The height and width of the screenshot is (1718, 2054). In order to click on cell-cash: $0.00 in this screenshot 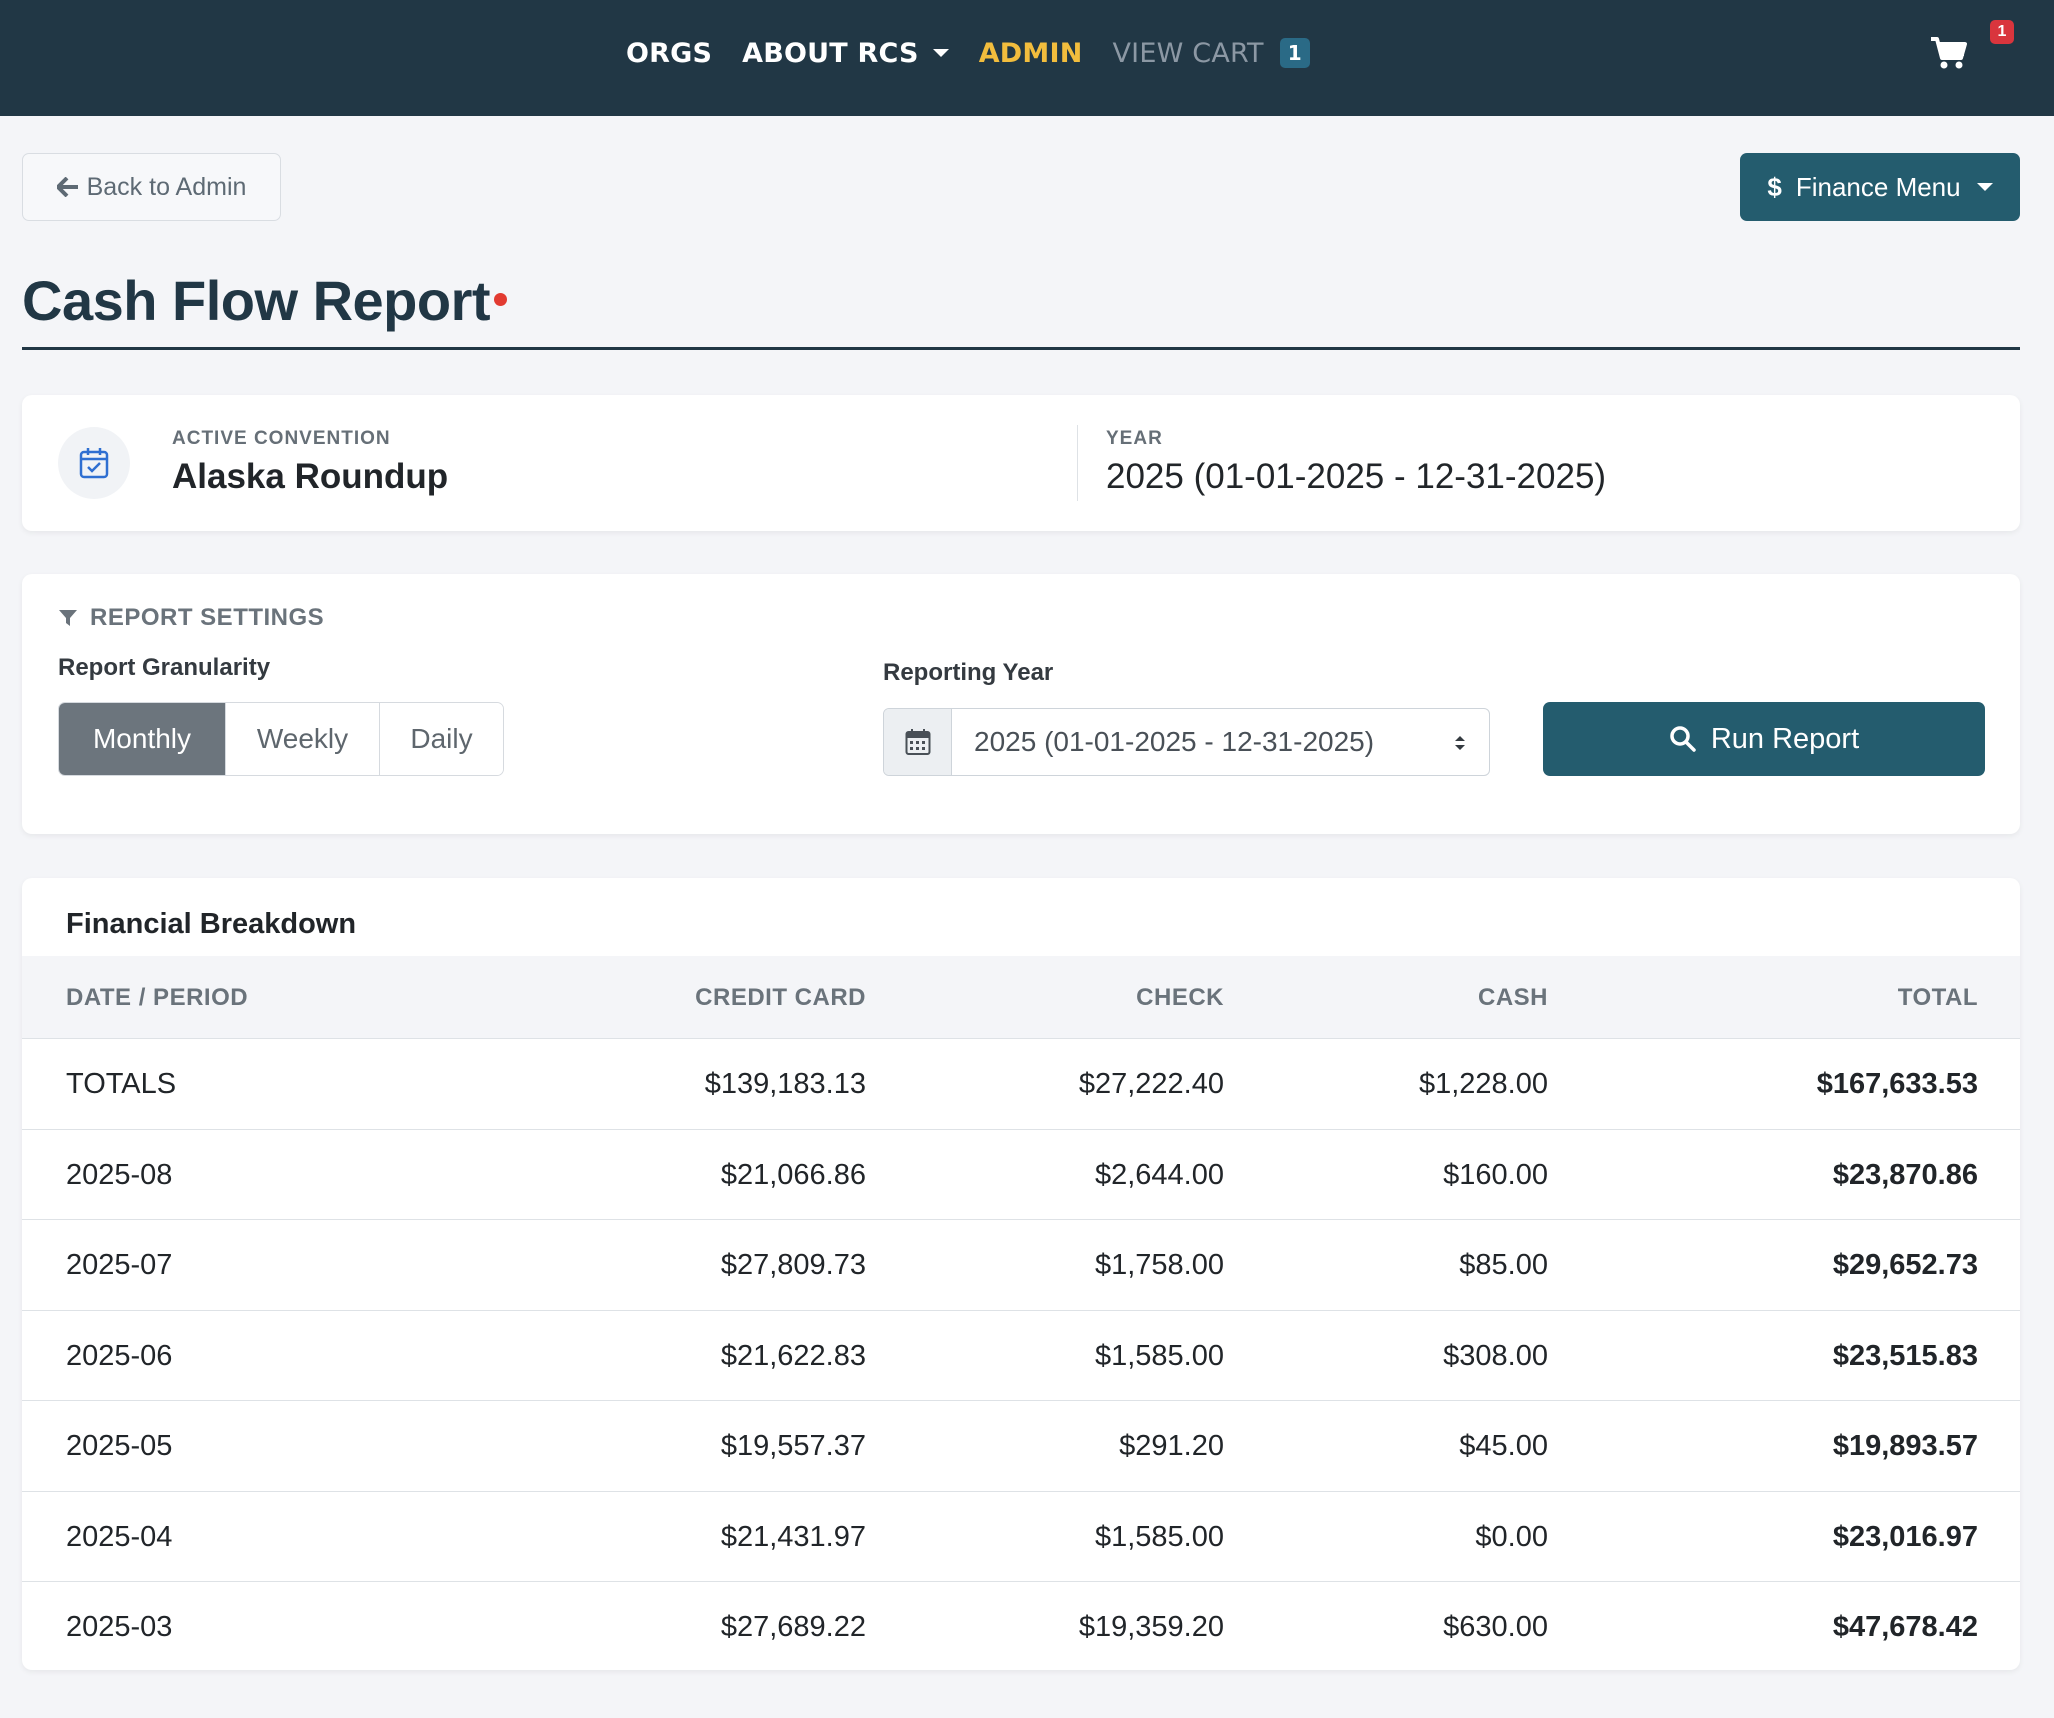, I will do `click(1511, 1536)`.